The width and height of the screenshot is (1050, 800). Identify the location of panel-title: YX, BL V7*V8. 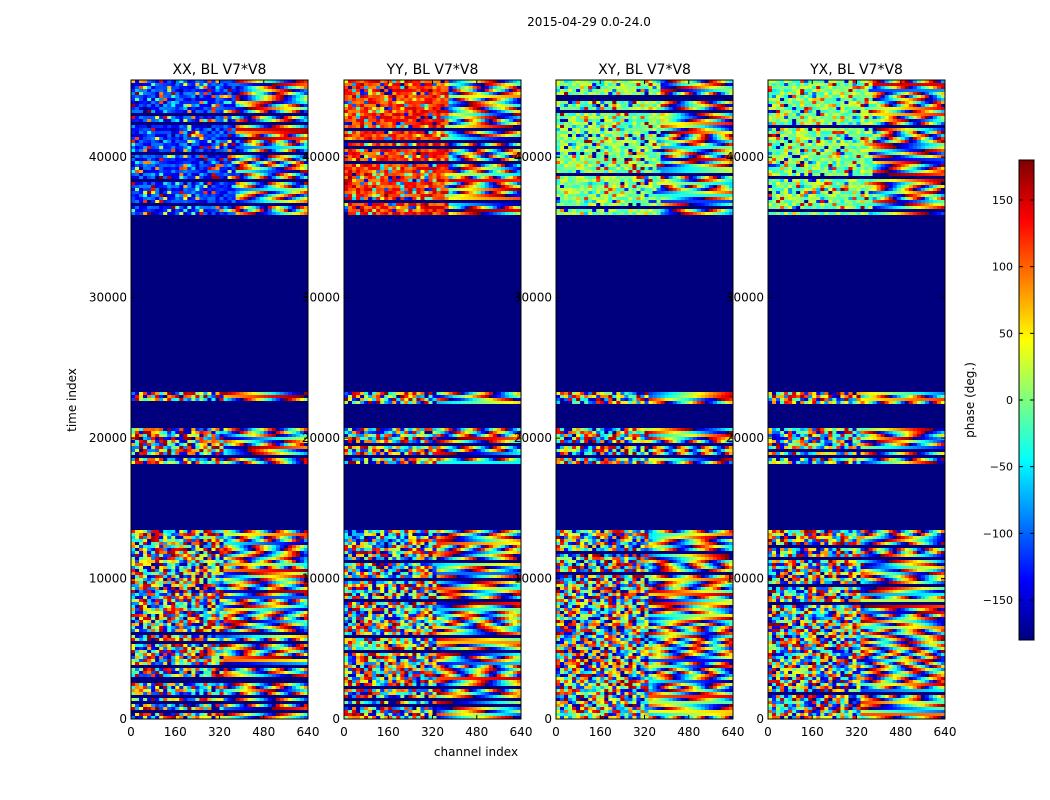
(856, 70).